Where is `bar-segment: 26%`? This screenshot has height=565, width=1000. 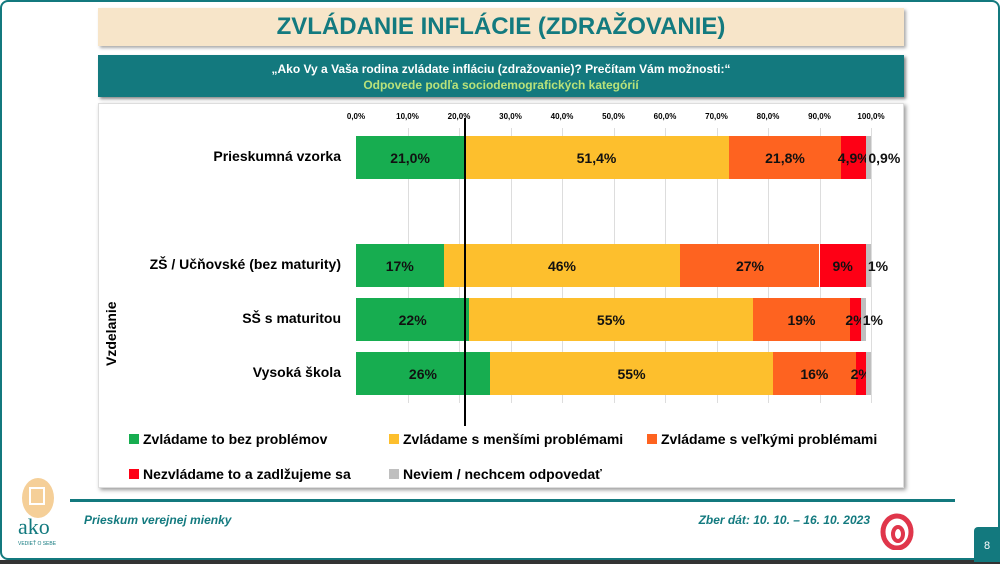
bar-segment: 26% is located at coordinates (423, 373).